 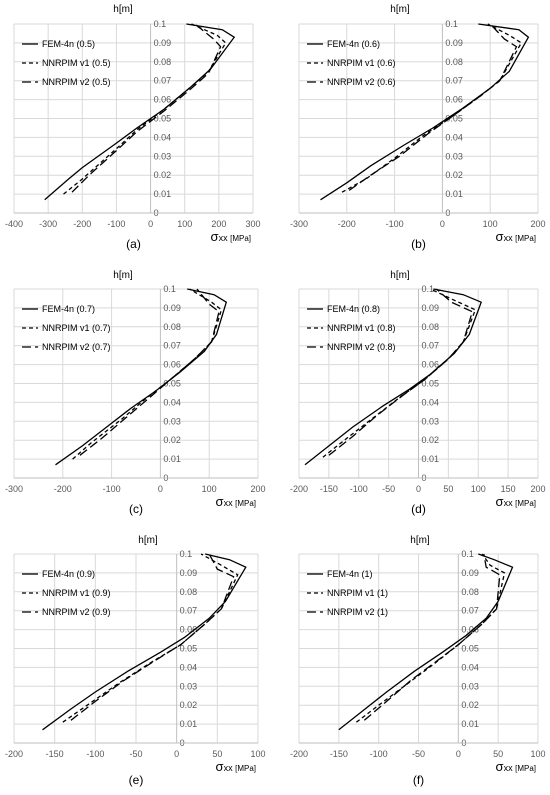 I want to click on panel-label: (b), so click(x=418, y=244).